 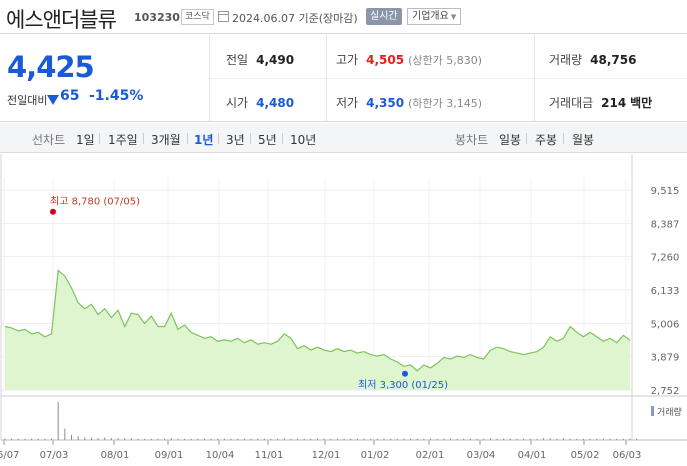 I want to click on min-annotation: 최저 3,300 (01/25), so click(x=403, y=385).